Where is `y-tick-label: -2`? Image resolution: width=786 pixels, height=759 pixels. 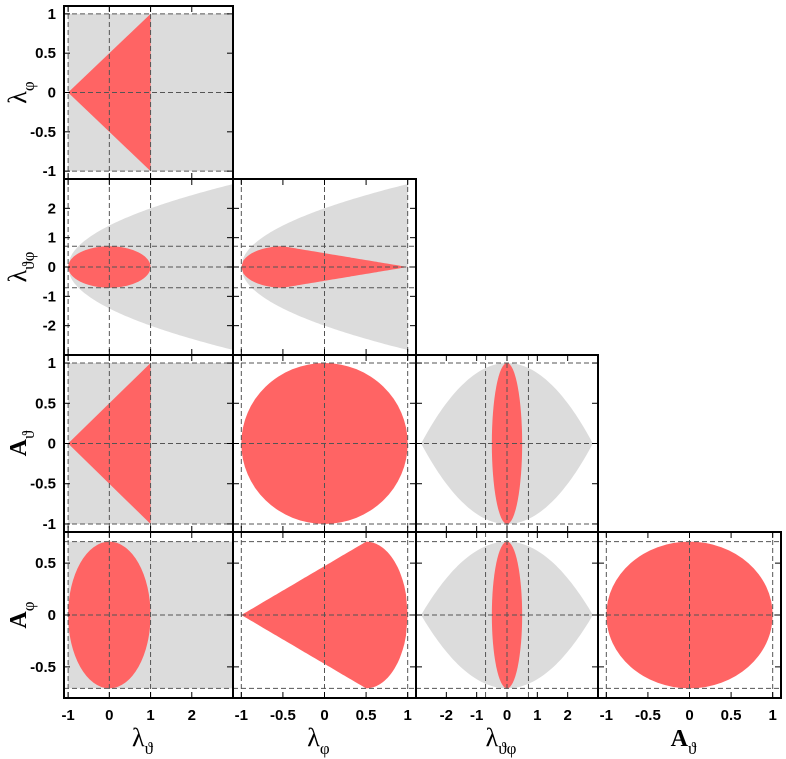
y-tick-label: -2 is located at coordinates (49, 326).